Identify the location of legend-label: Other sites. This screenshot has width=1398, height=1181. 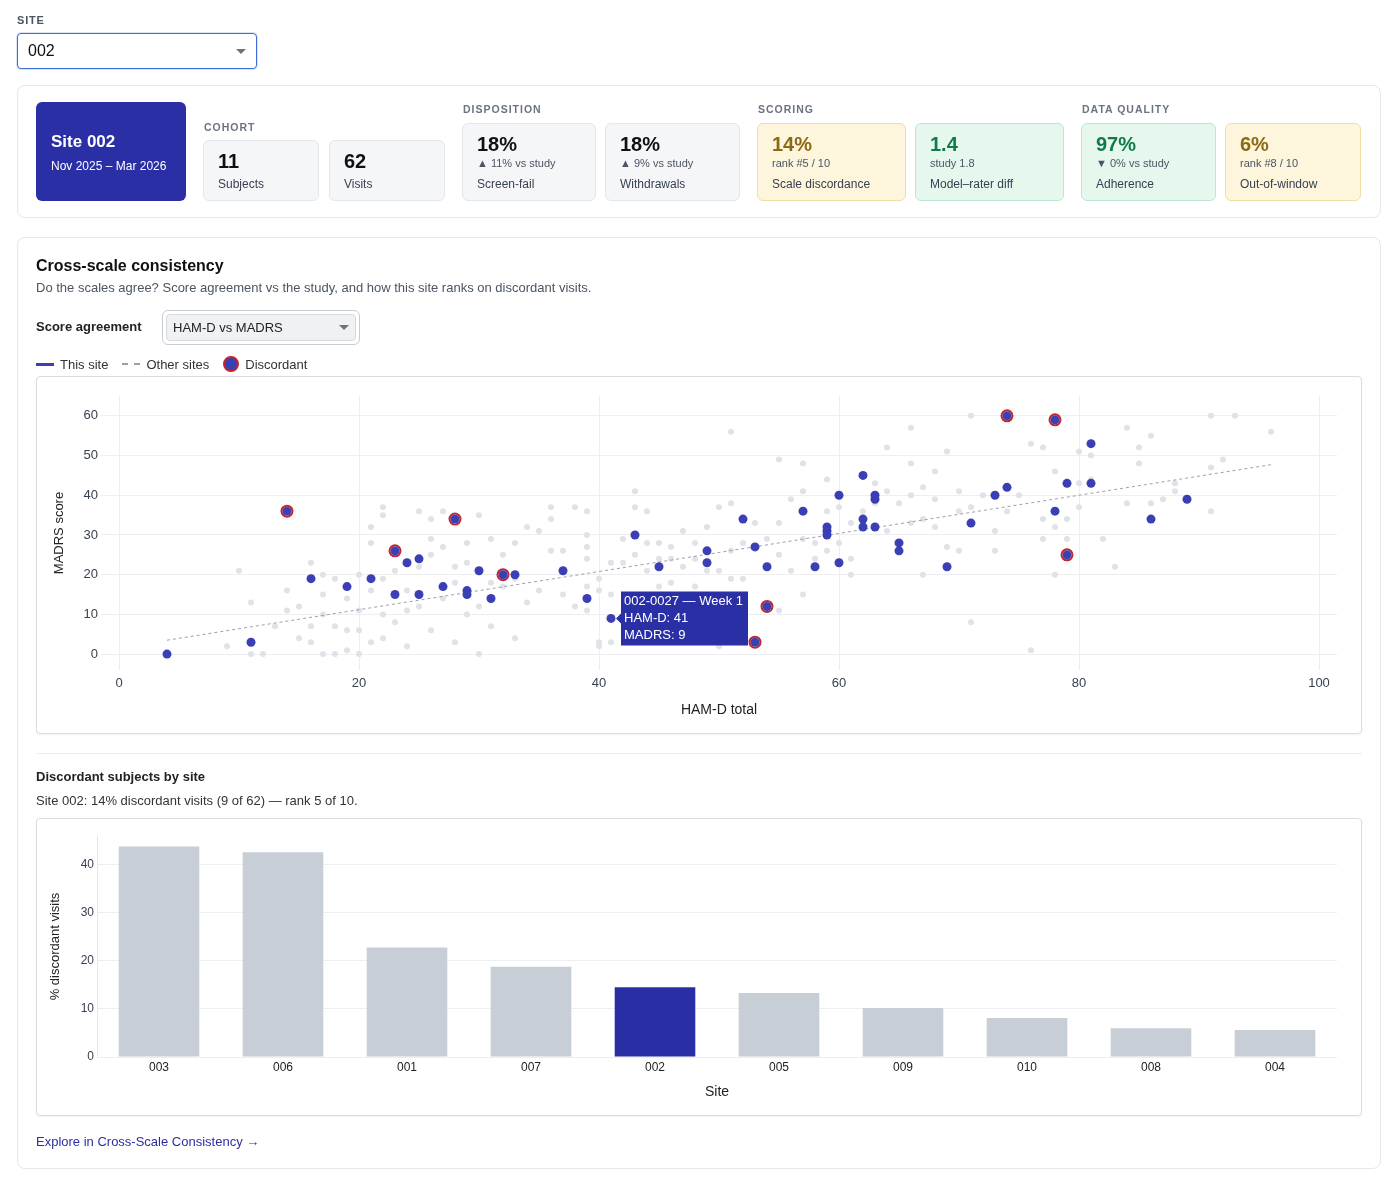
(178, 364).